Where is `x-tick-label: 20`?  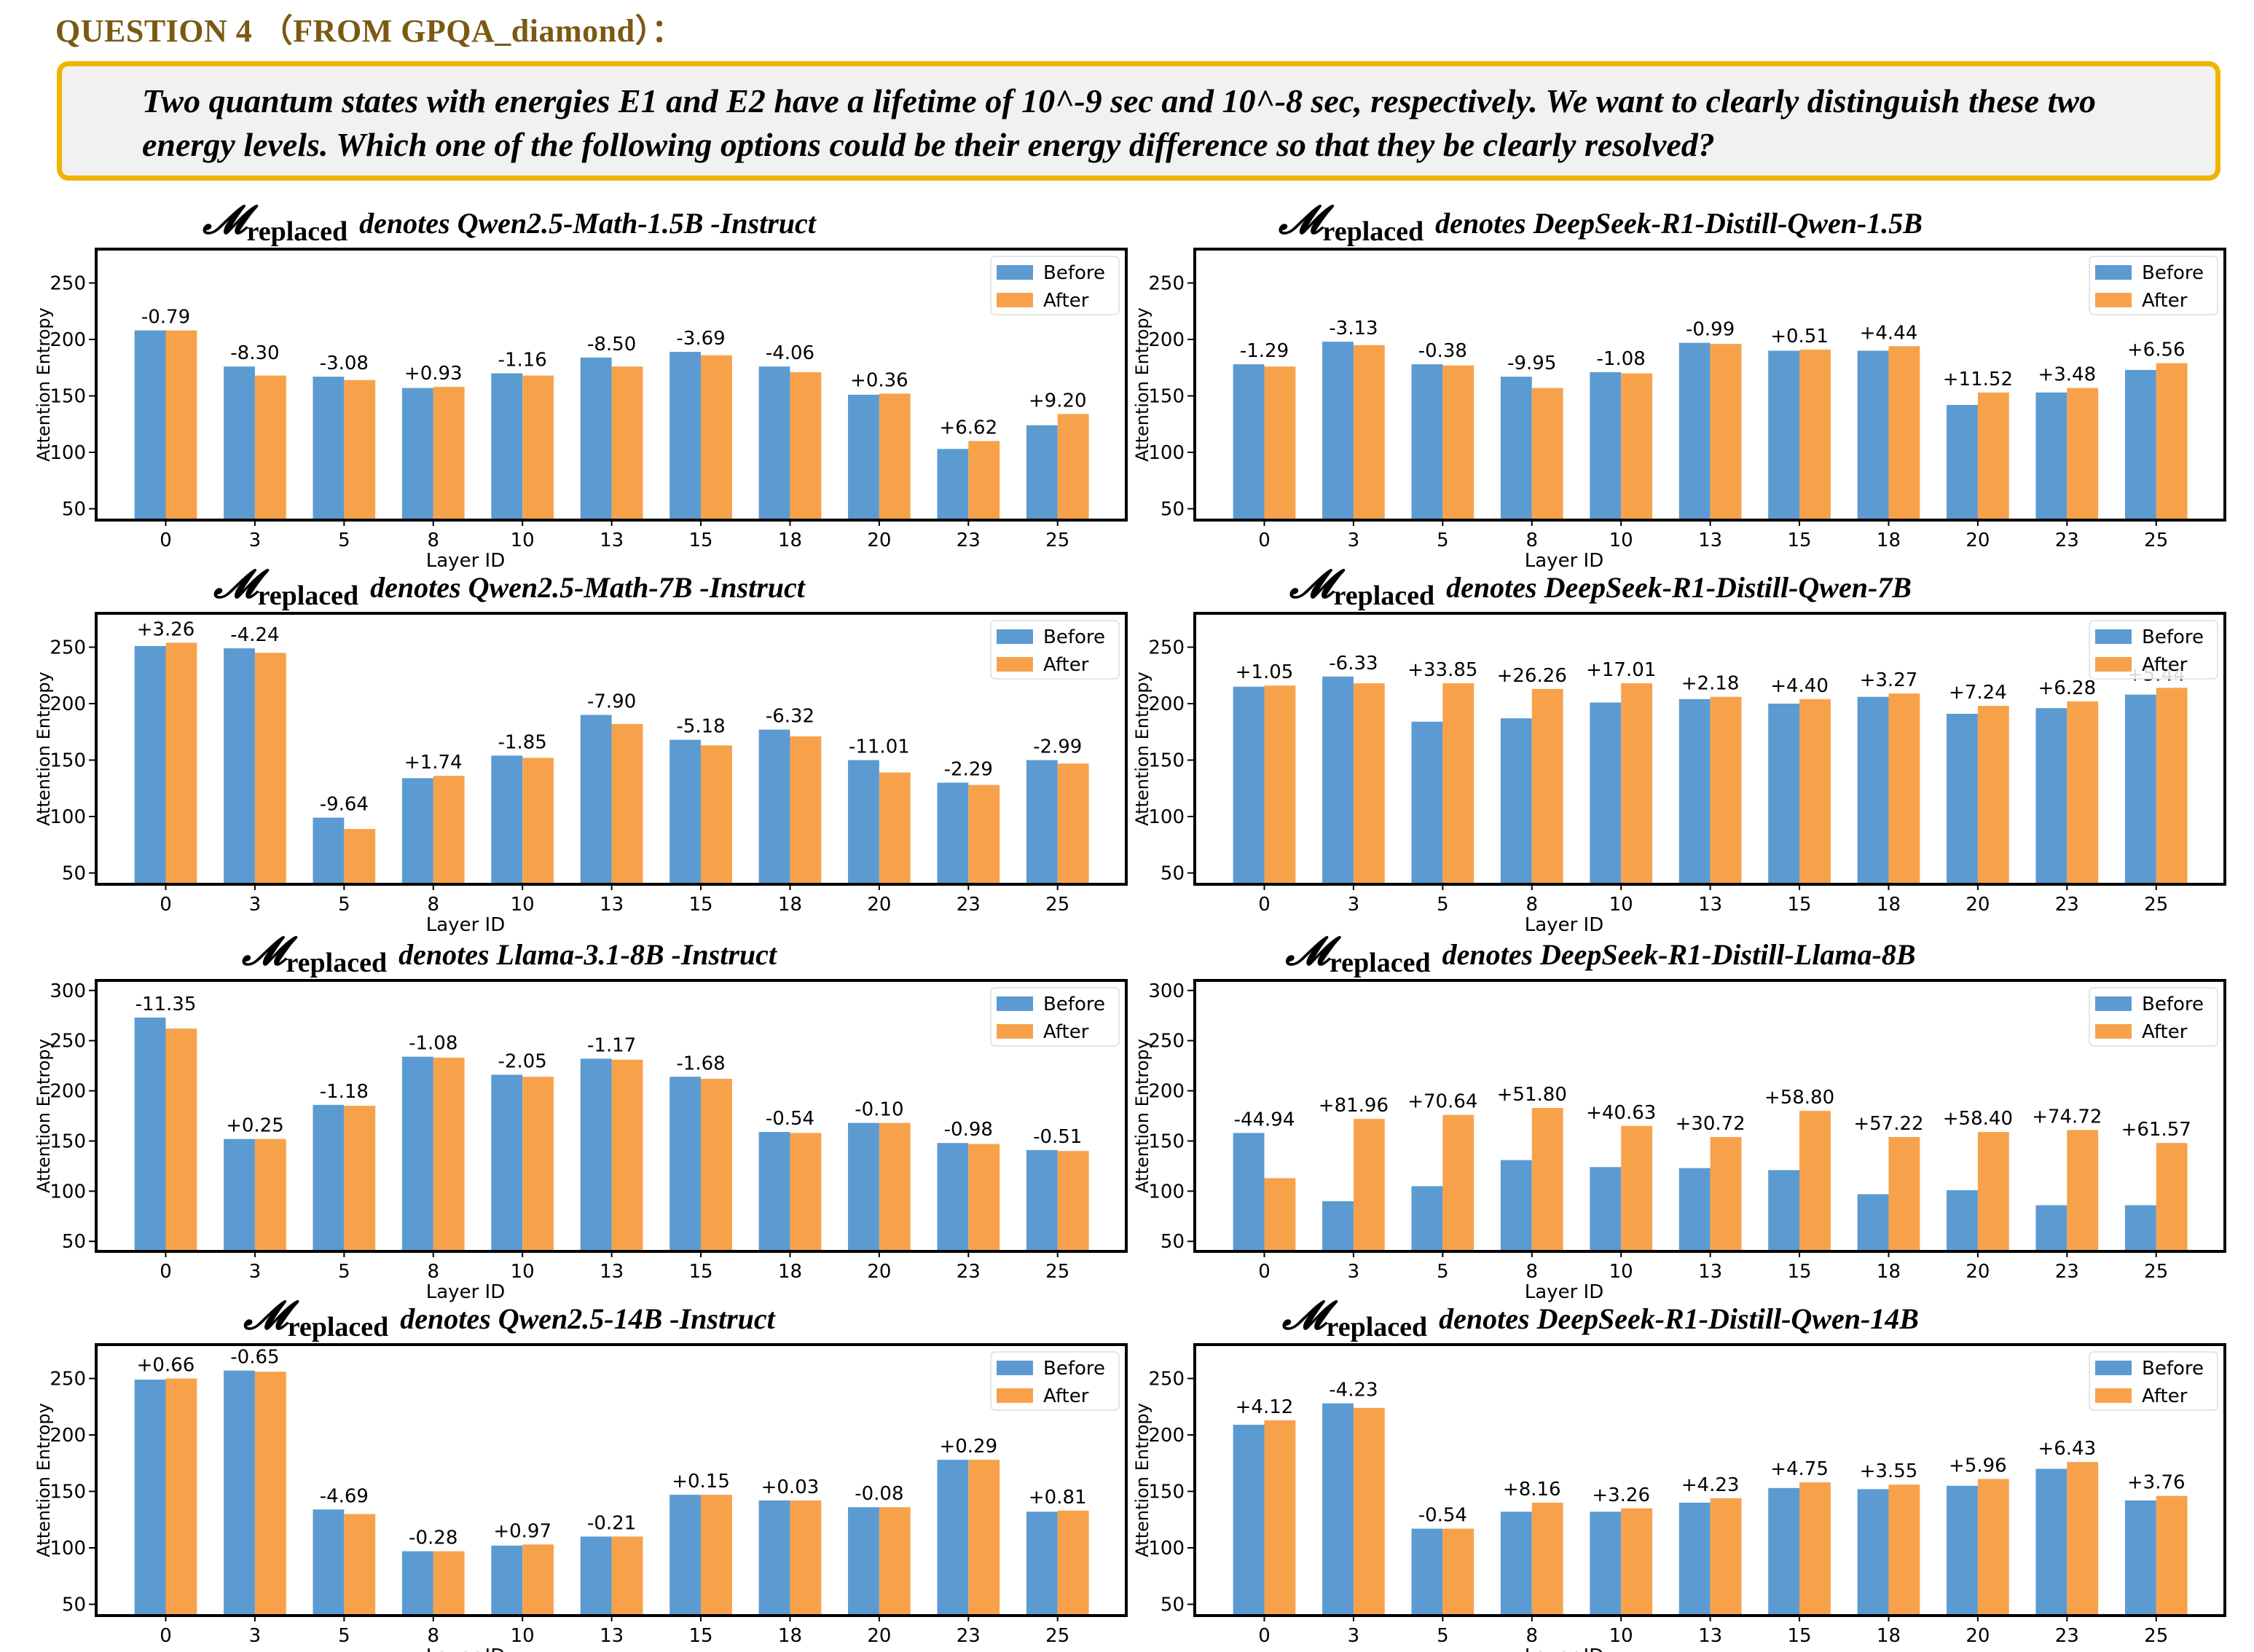
x-tick-label: 20 is located at coordinates (879, 1636).